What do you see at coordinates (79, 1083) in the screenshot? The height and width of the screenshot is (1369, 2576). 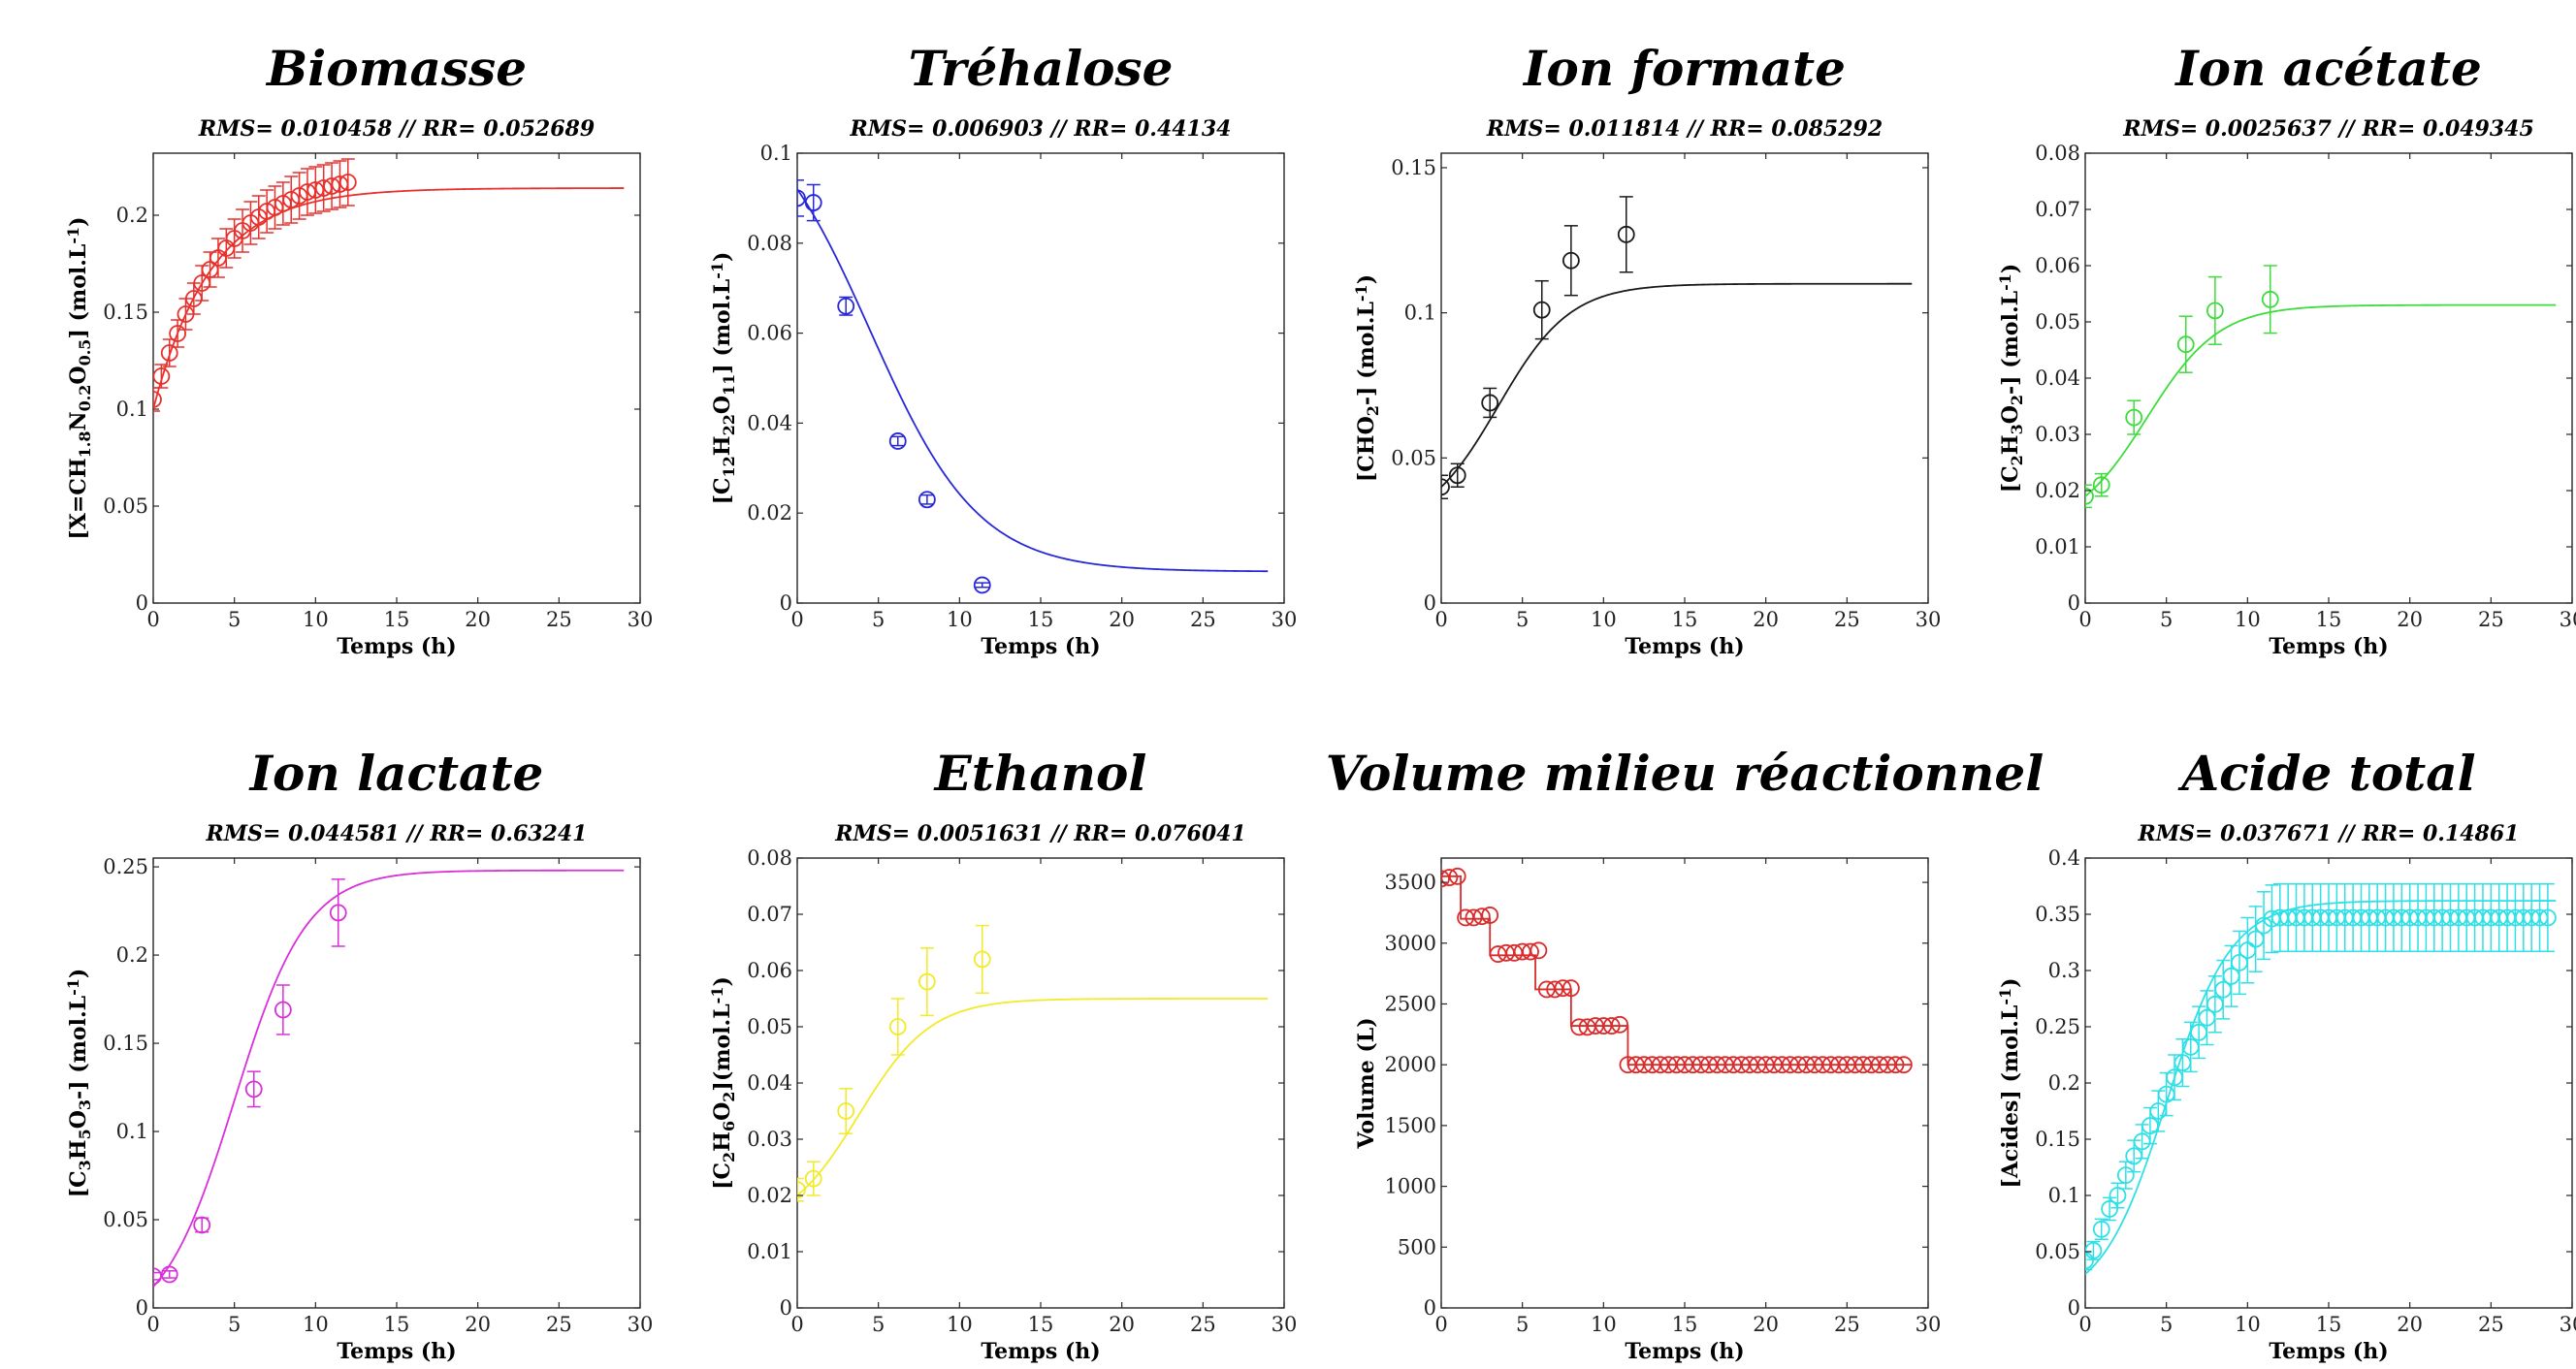 I see `y-axis-label: [C3H5O3-] (mol.L-1)` at bounding box center [79, 1083].